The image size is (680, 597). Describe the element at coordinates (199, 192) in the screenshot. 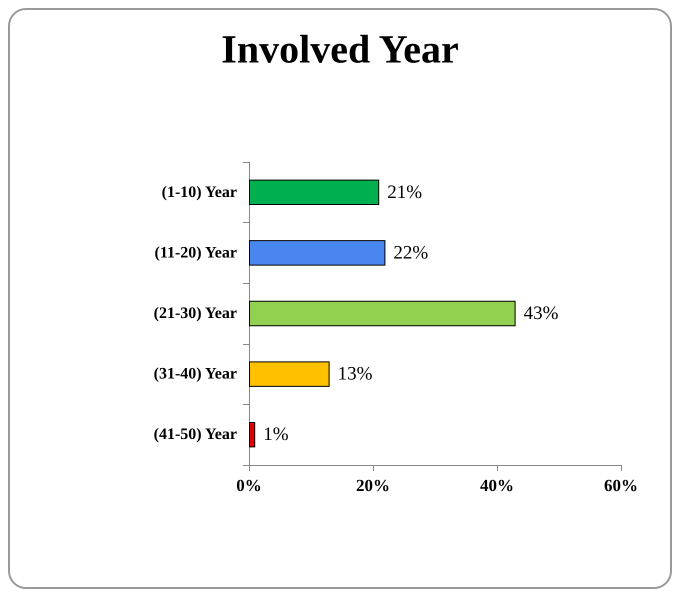

I see `y-tick-label: (1-10) Year` at that location.